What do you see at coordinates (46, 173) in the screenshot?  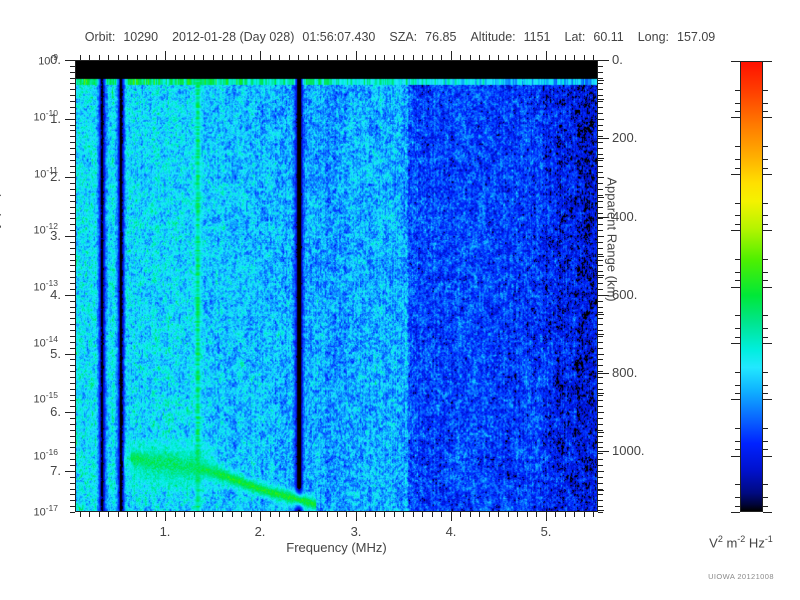 I see `colorbar-tick-label: 10-11` at bounding box center [46, 173].